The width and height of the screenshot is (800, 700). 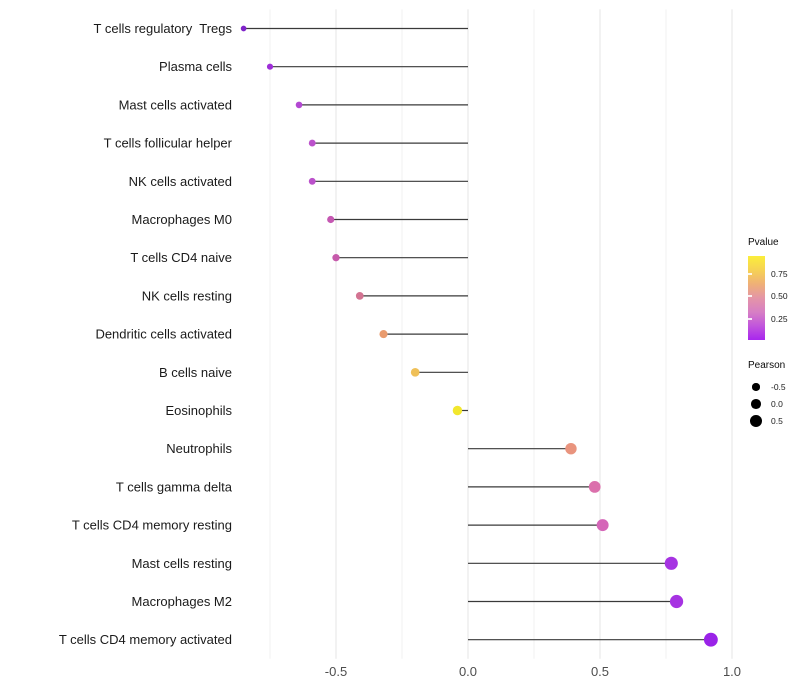 What do you see at coordinates (468, 671) in the screenshot?
I see `x-axis-tick-label: 0.0` at bounding box center [468, 671].